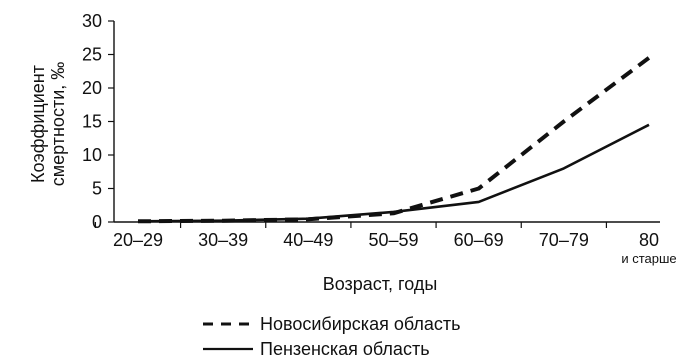 The height and width of the screenshot is (359, 686). Describe the element at coordinates (649, 240) in the screenshot. I see `x-tick-label: 80` at that location.